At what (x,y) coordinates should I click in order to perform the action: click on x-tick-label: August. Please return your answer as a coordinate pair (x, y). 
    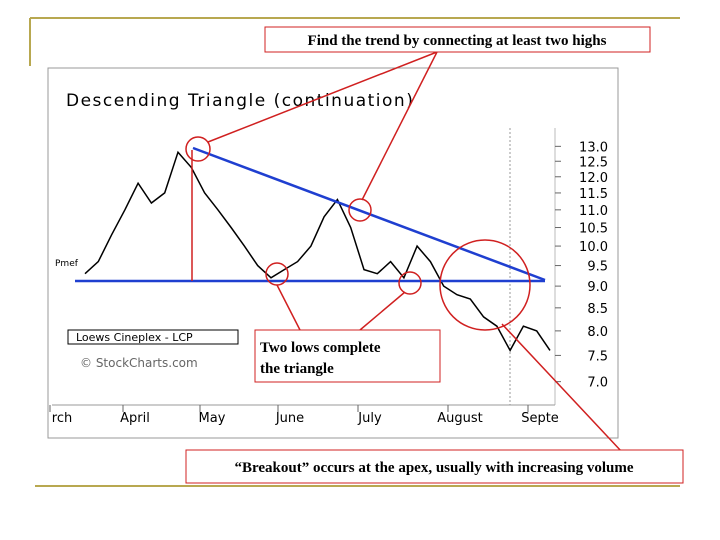
    Looking at the image, I should click on (460, 418).